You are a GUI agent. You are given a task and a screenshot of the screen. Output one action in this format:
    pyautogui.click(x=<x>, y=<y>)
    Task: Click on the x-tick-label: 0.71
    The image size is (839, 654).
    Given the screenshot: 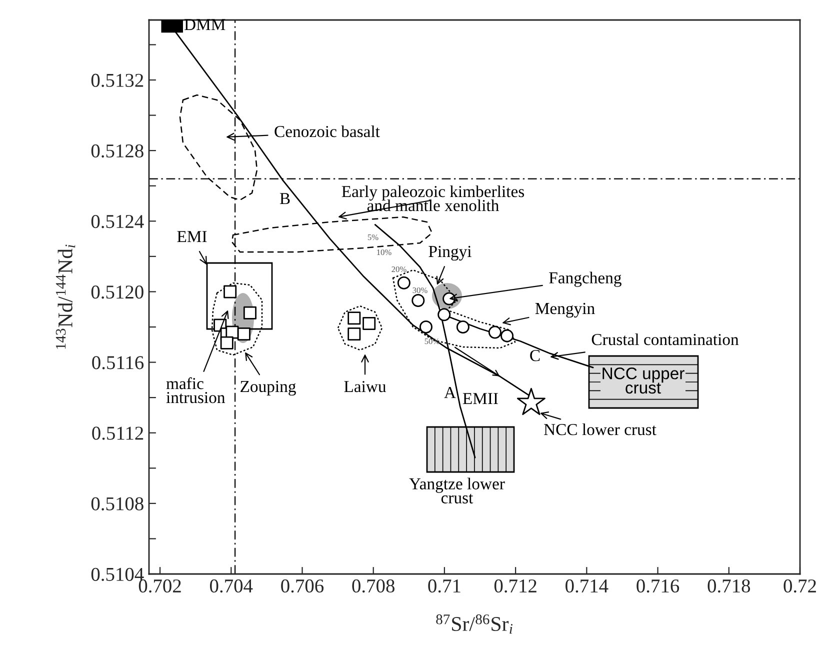 What is the action you would take?
    pyautogui.click(x=444, y=586)
    